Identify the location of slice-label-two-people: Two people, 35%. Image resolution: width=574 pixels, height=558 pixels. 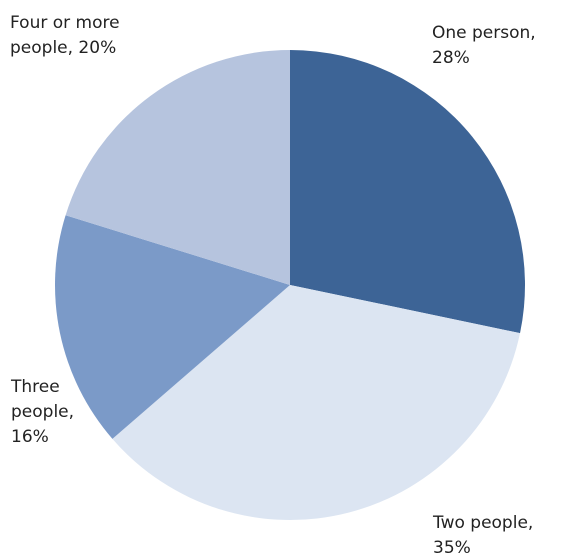
(485, 535).